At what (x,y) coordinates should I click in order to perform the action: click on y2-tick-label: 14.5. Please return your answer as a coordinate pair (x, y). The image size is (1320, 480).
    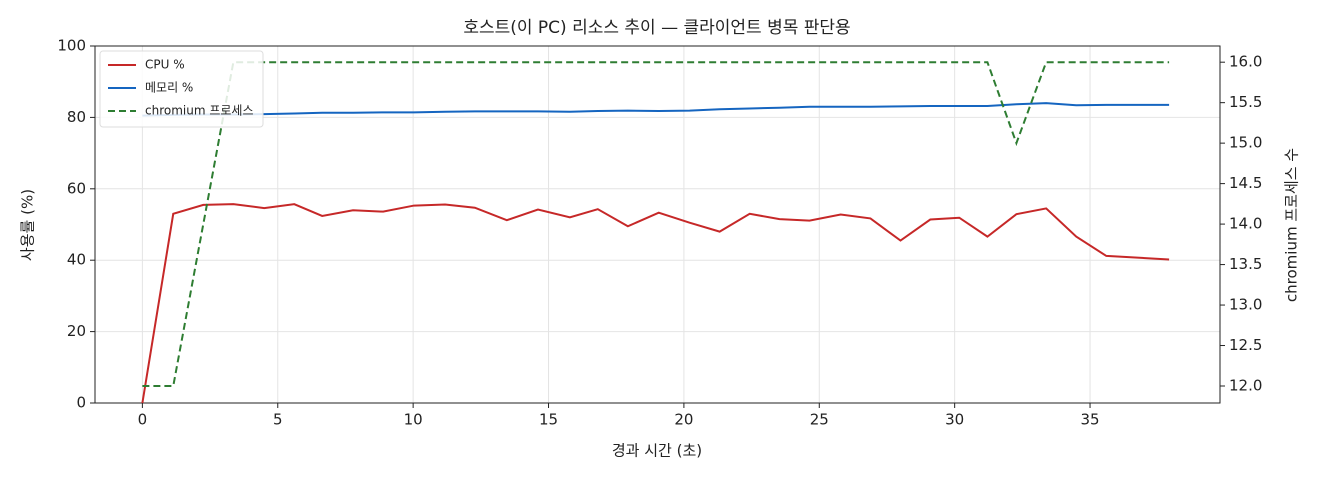
    Looking at the image, I should click on (1245, 183).